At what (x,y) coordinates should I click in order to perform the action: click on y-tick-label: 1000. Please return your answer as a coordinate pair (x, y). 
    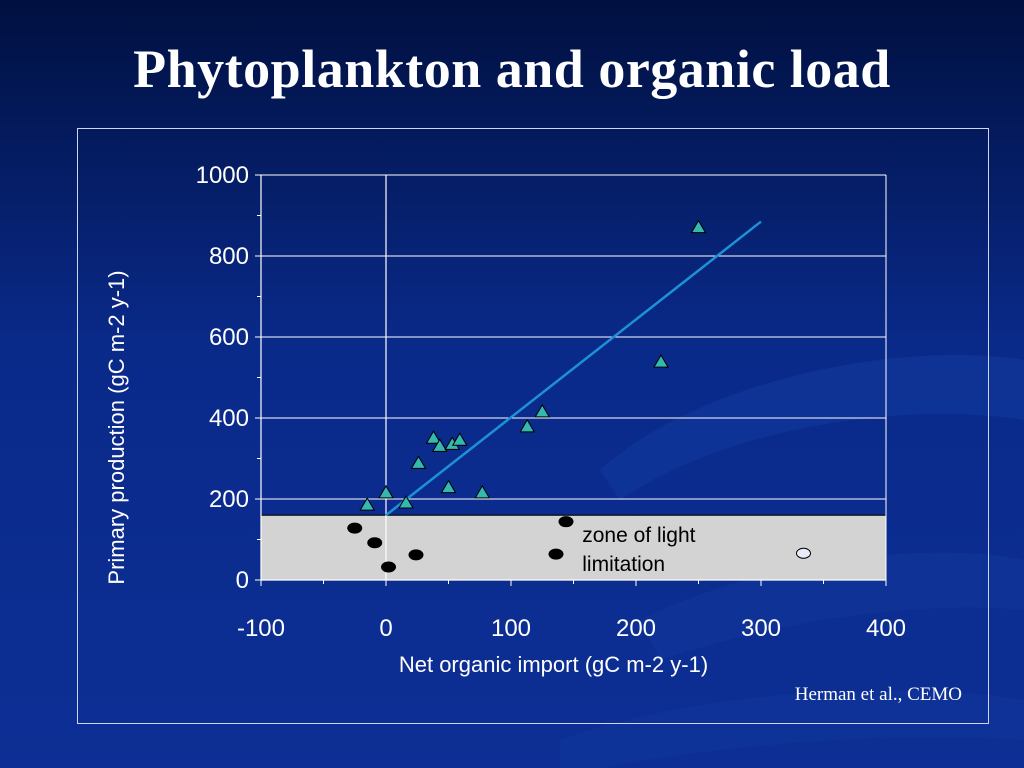
    Looking at the image, I should click on (222, 175).